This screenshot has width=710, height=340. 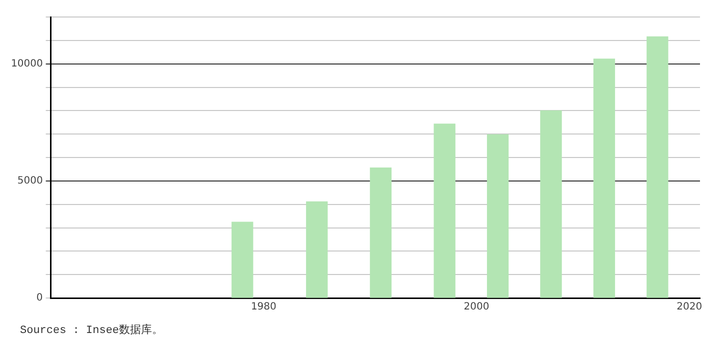 What do you see at coordinates (27, 64) in the screenshot?
I see `y-tick-label: 10000` at bounding box center [27, 64].